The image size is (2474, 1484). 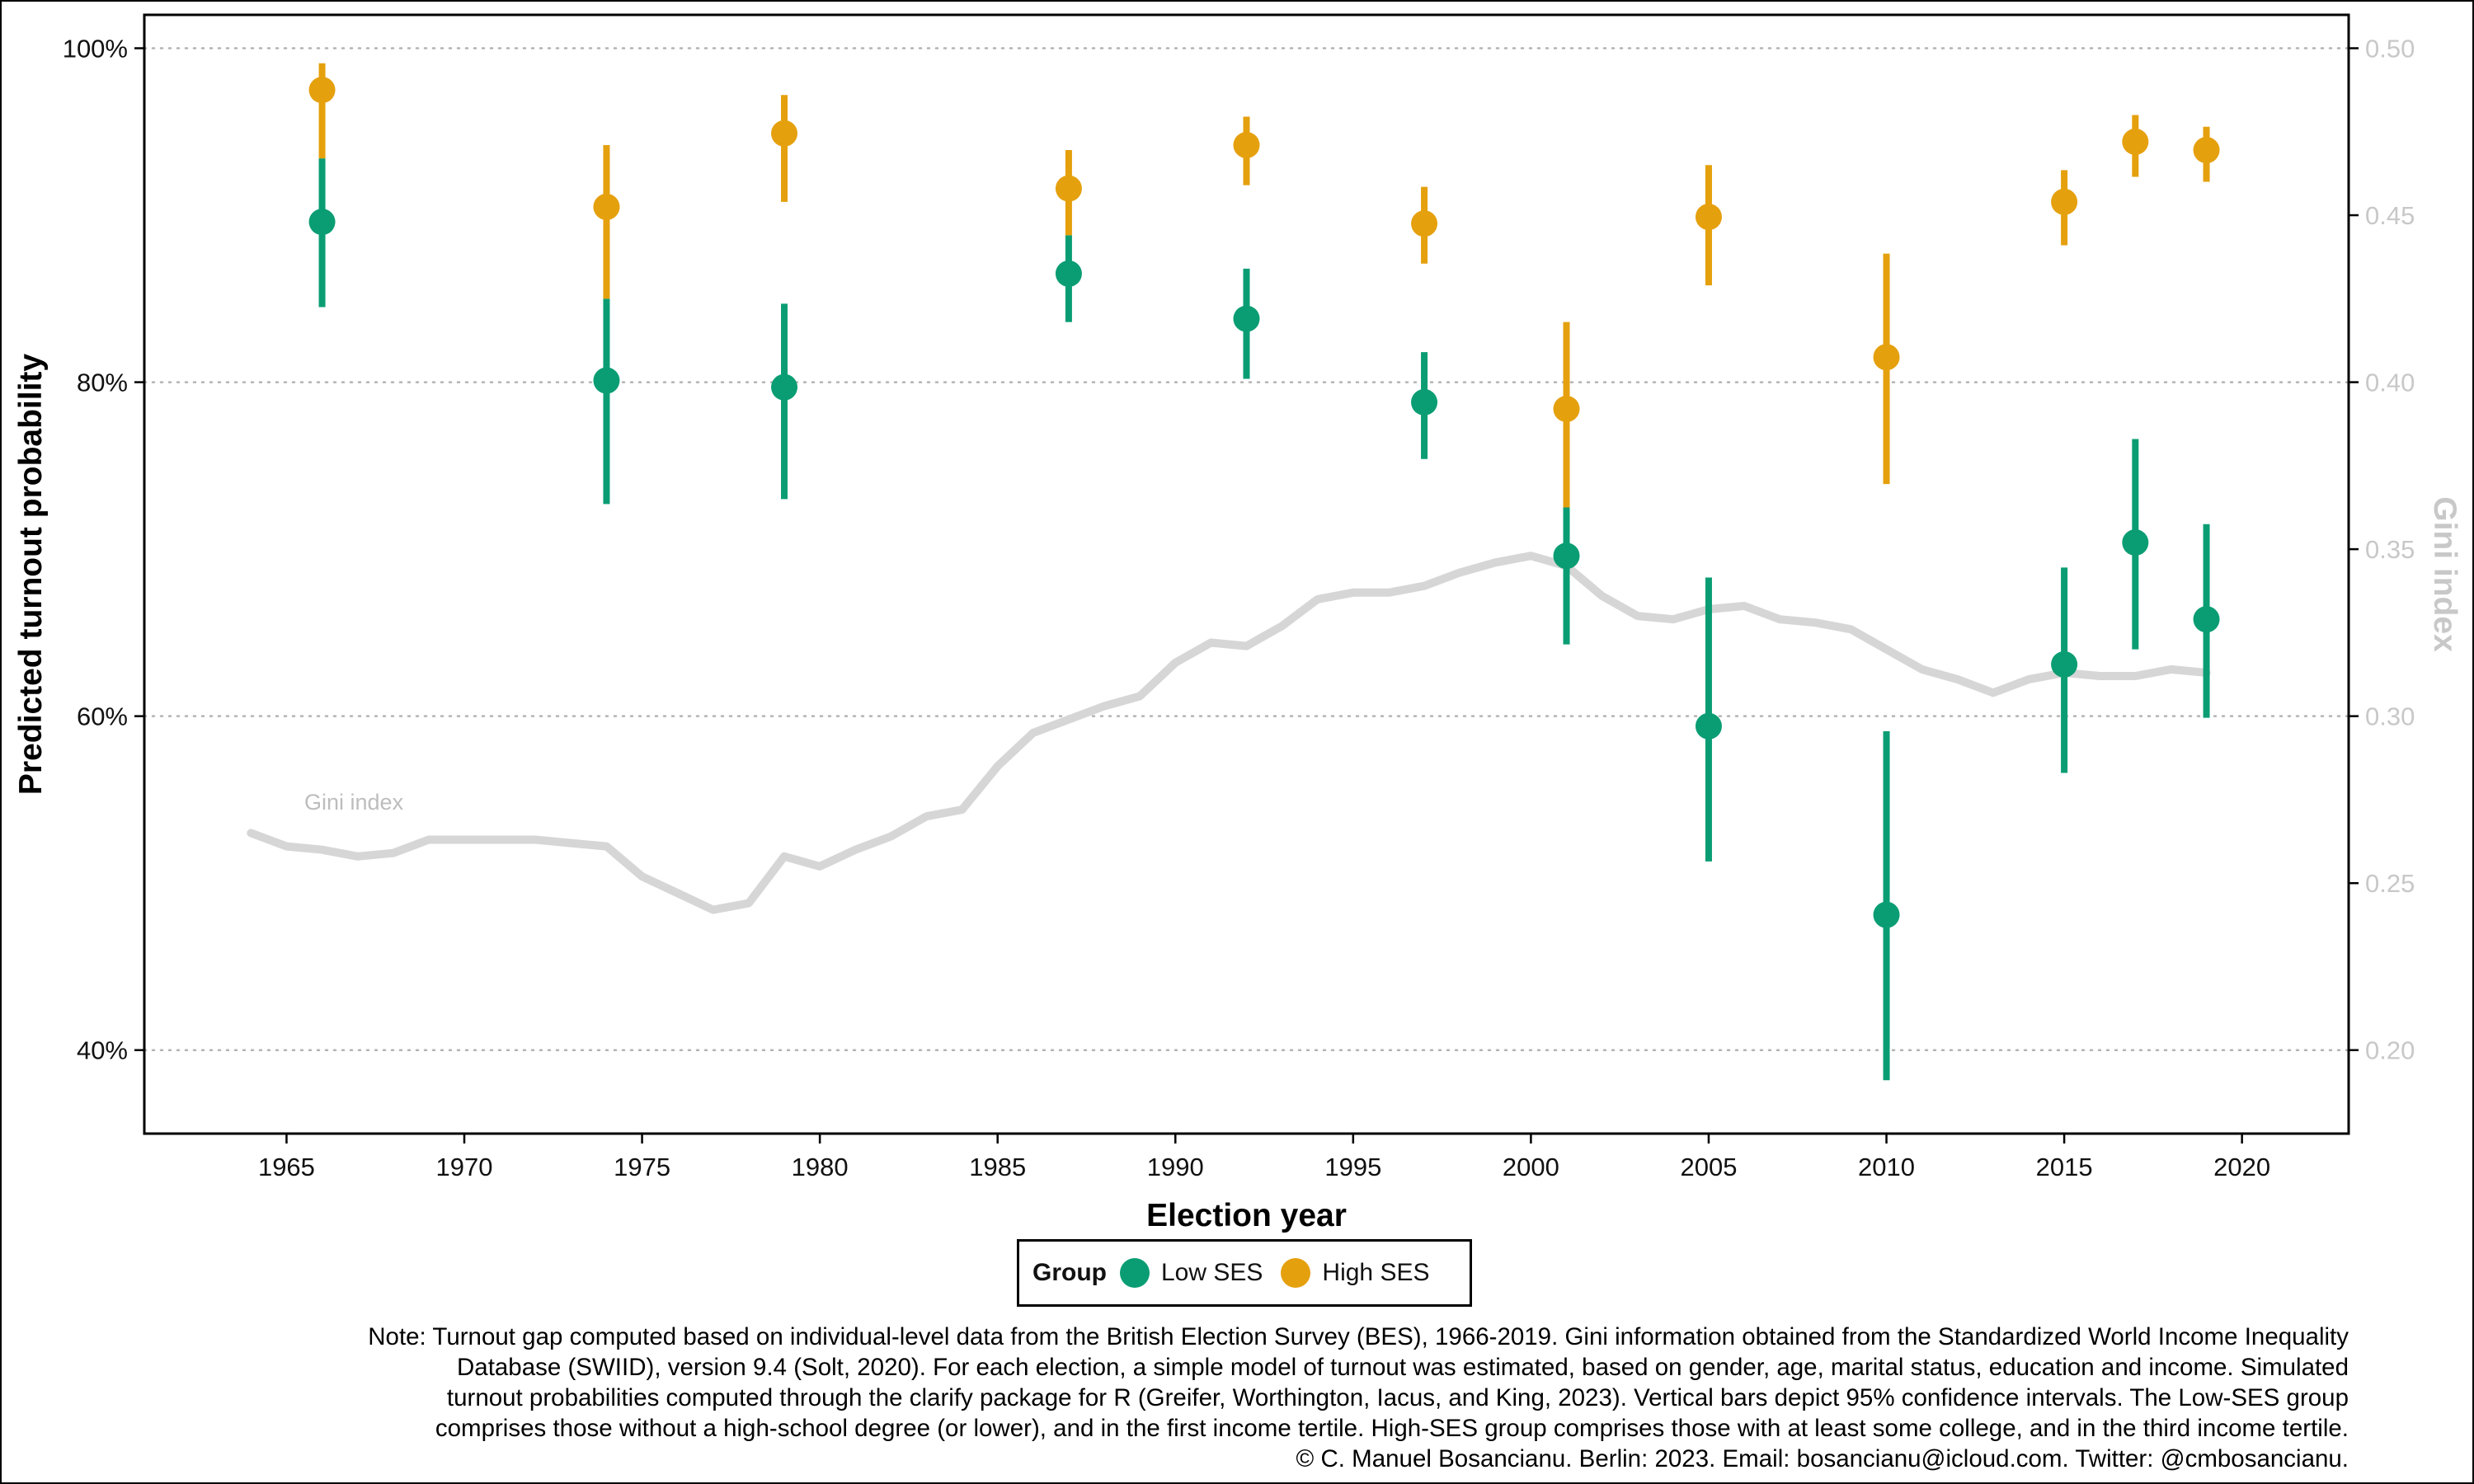 I want to click on legend-key-low-ses, so click(x=1135, y=1273).